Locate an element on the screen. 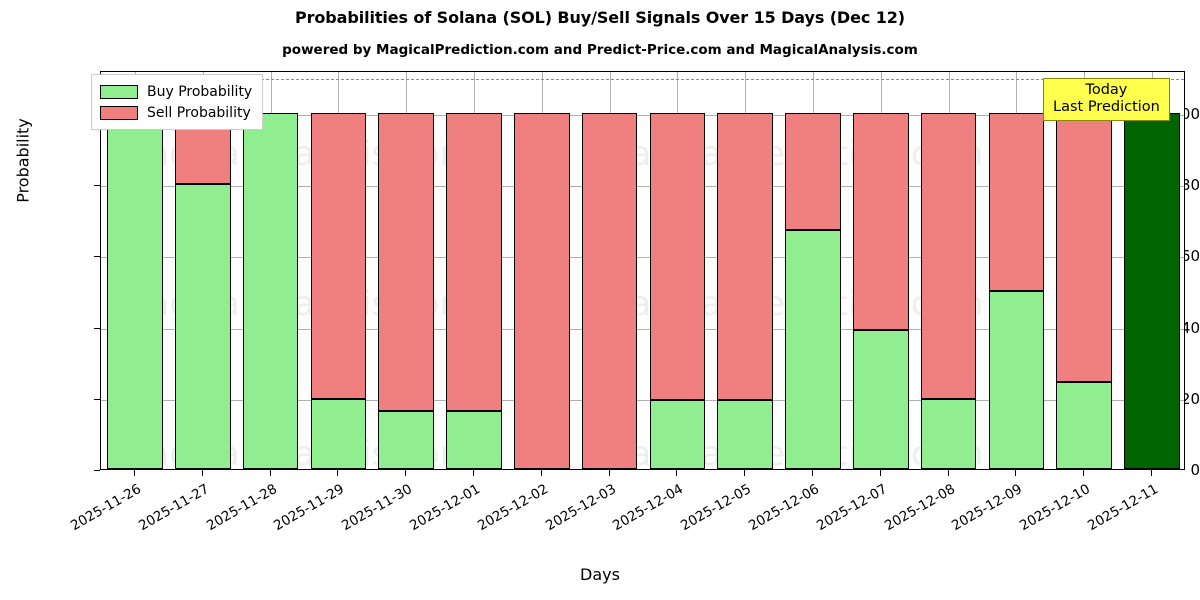 This screenshot has width=1200, height=600. legend-item-buy: Buy Probability is located at coordinates (176, 91).